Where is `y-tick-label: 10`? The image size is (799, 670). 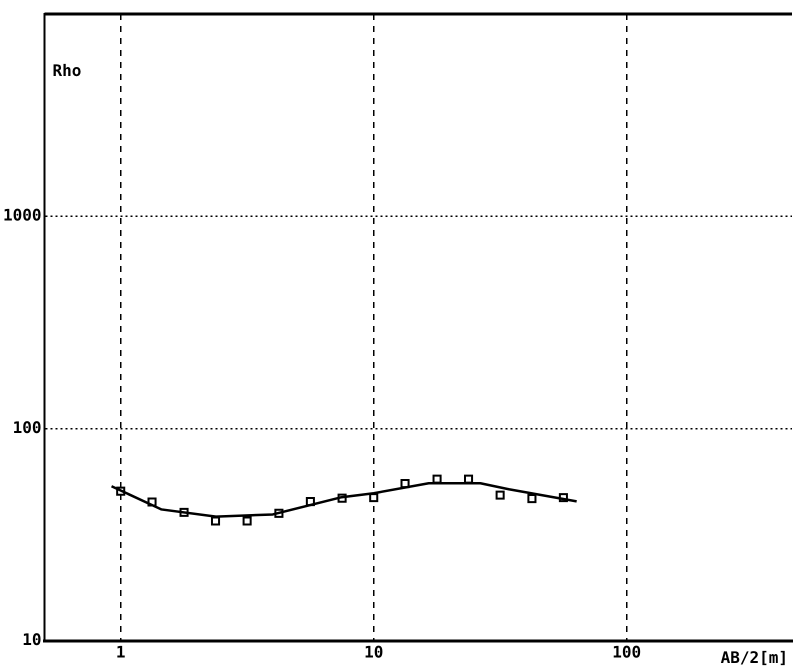 y-tick-label: 10 is located at coordinates (32, 639).